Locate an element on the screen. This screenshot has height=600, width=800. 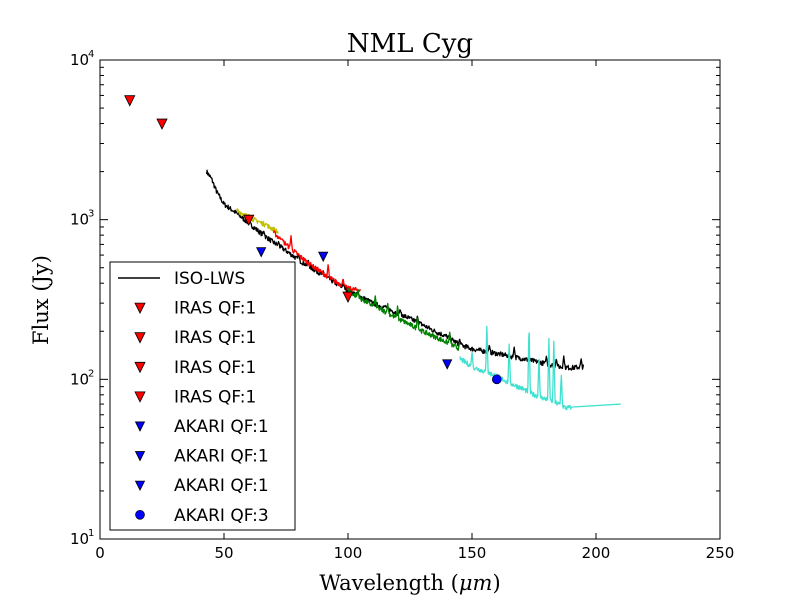
y-tick-exponent-10: 1 is located at coordinates (91, 533).